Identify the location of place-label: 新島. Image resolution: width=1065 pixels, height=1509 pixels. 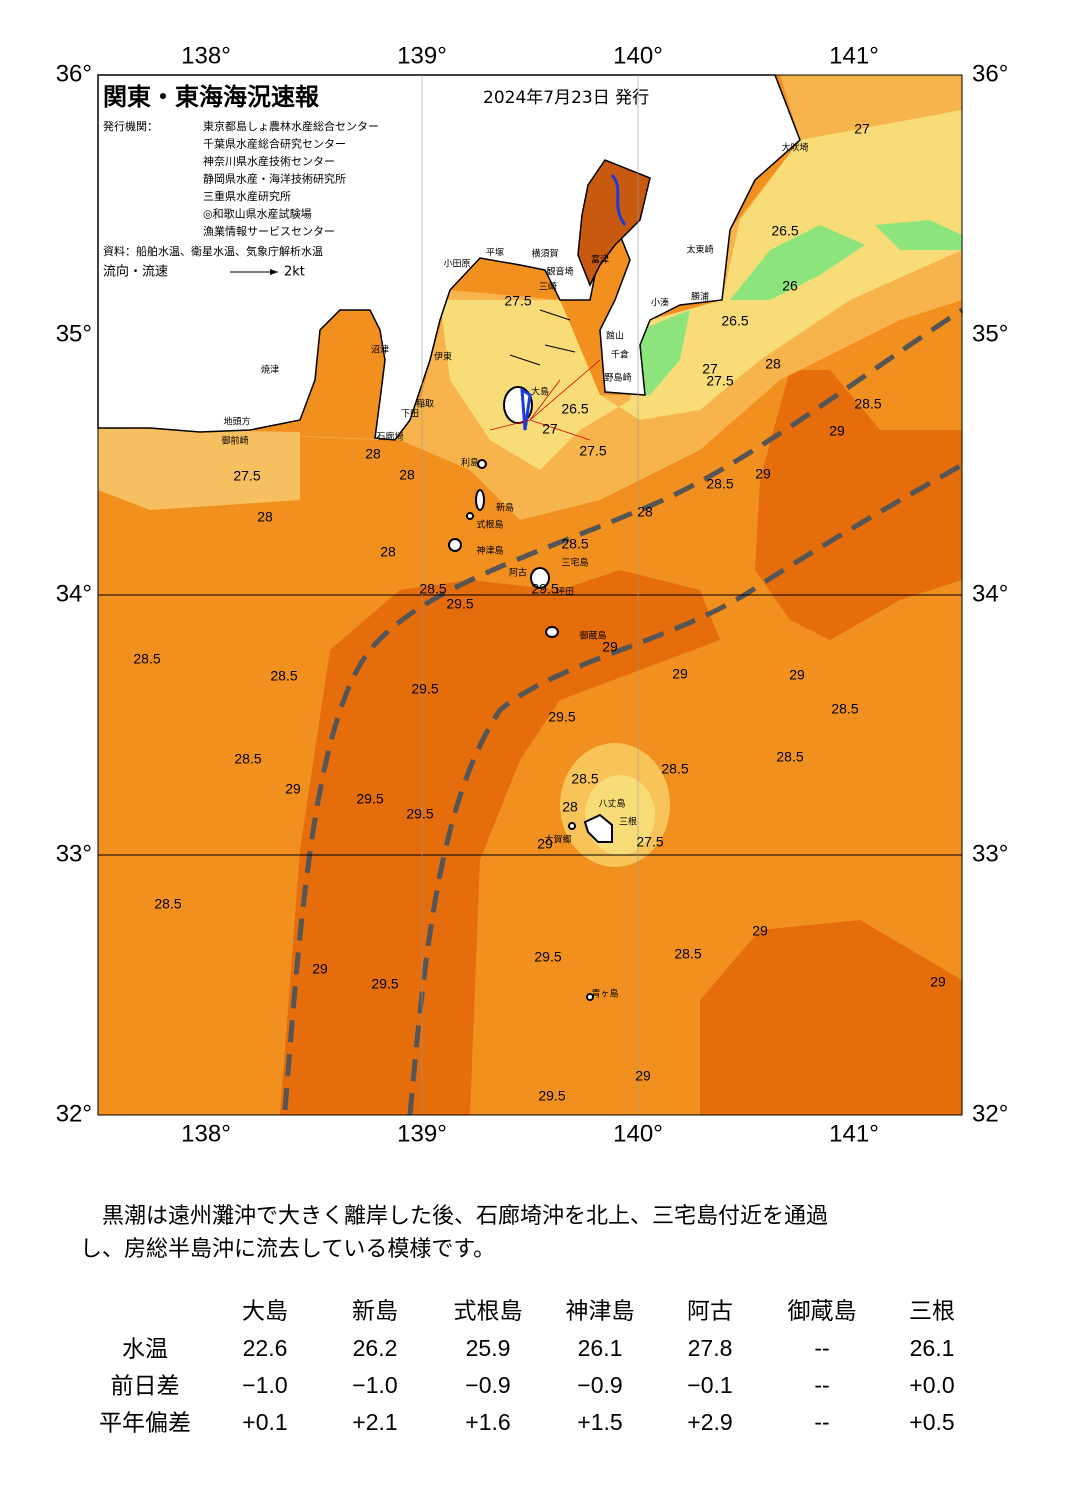
(505, 508).